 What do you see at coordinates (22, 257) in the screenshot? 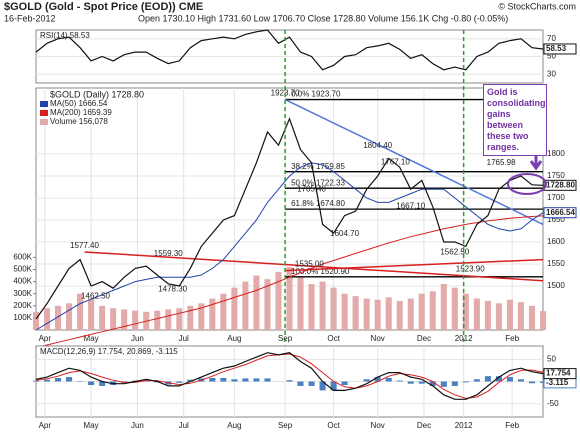
I see `y2-tick-label: 600K` at bounding box center [22, 257].